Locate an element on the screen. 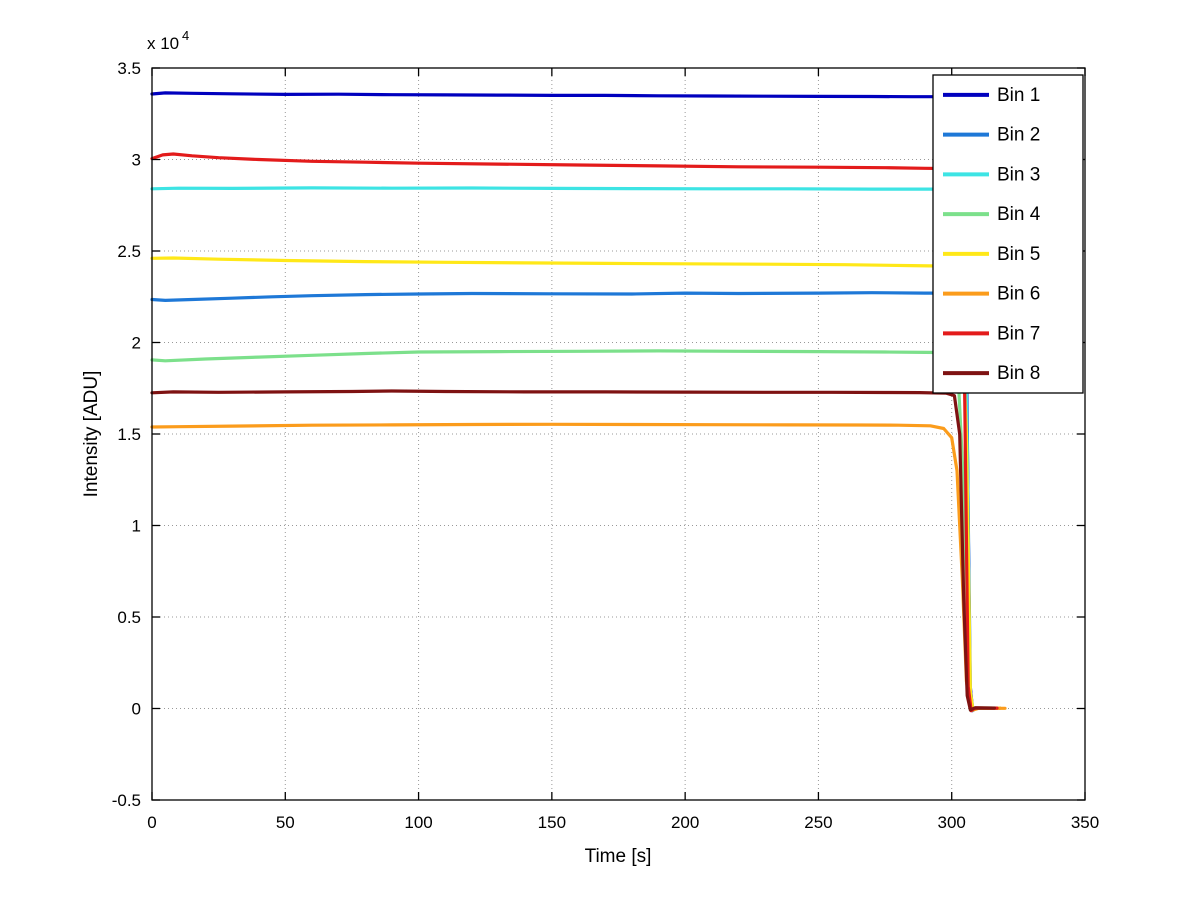 The height and width of the screenshot is (901, 1200). x-tick-label: 300 is located at coordinates (952, 822).